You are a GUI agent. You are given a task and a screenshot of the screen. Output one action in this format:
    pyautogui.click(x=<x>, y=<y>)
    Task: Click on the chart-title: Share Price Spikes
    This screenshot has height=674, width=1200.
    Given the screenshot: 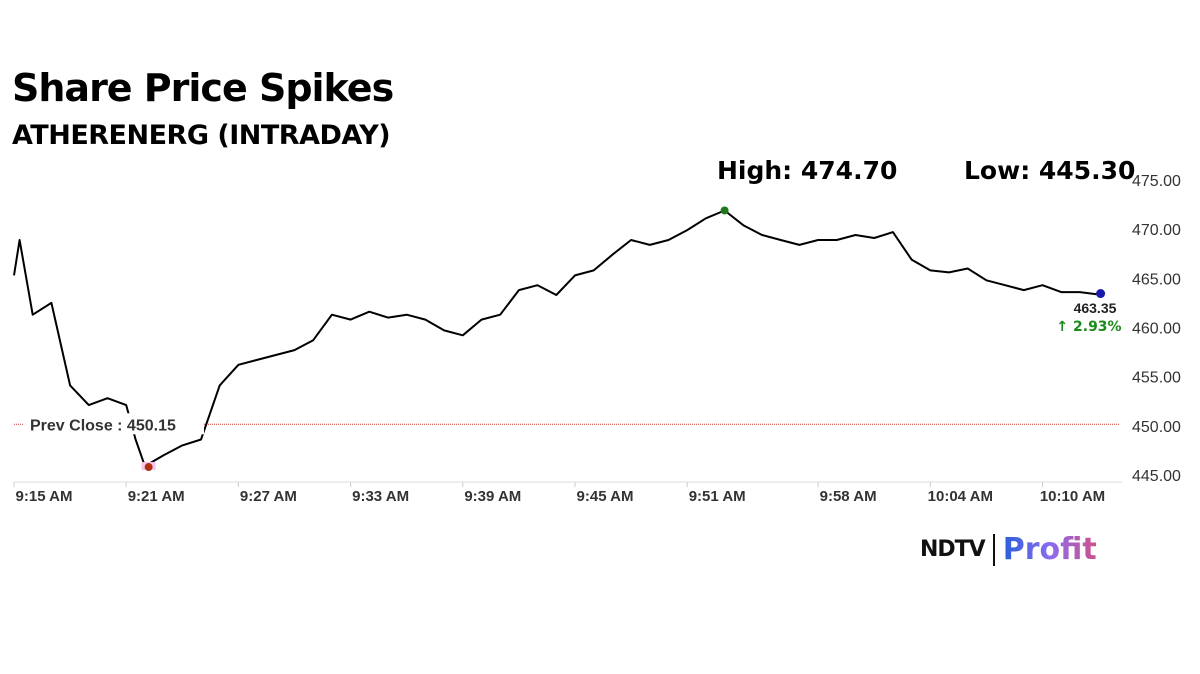 What is the action you would take?
    pyautogui.click(x=203, y=88)
    